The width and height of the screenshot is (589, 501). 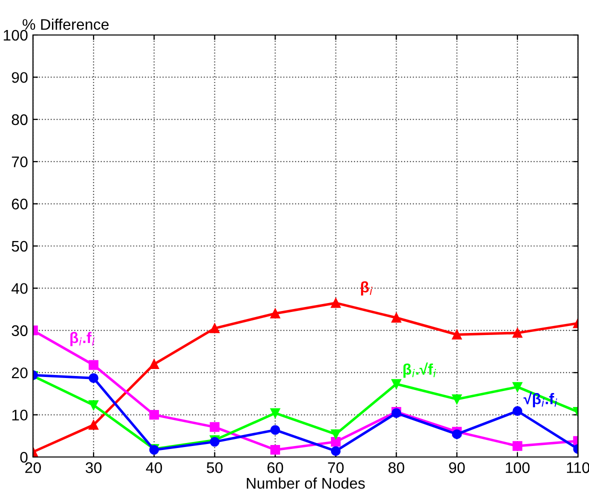 I want to click on x-tick-label: 100, so click(x=518, y=468).